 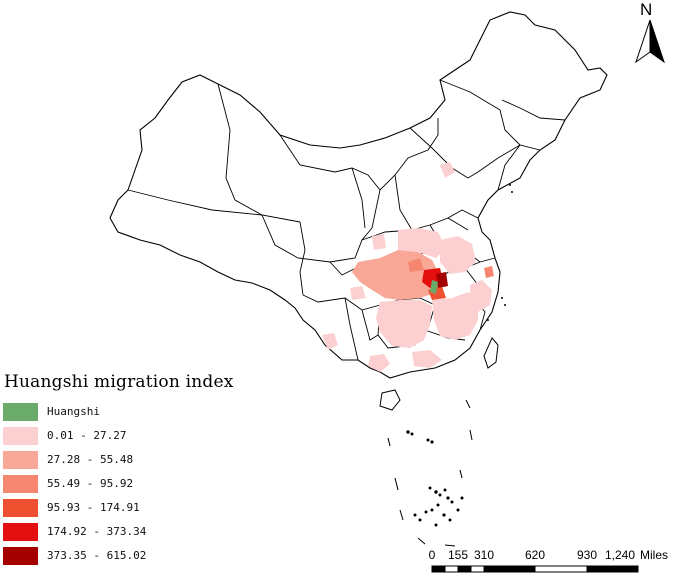 What do you see at coordinates (484, 555) in the screenshot?
I see `scale-tick-label: 310` at bounding box center [484, 555].